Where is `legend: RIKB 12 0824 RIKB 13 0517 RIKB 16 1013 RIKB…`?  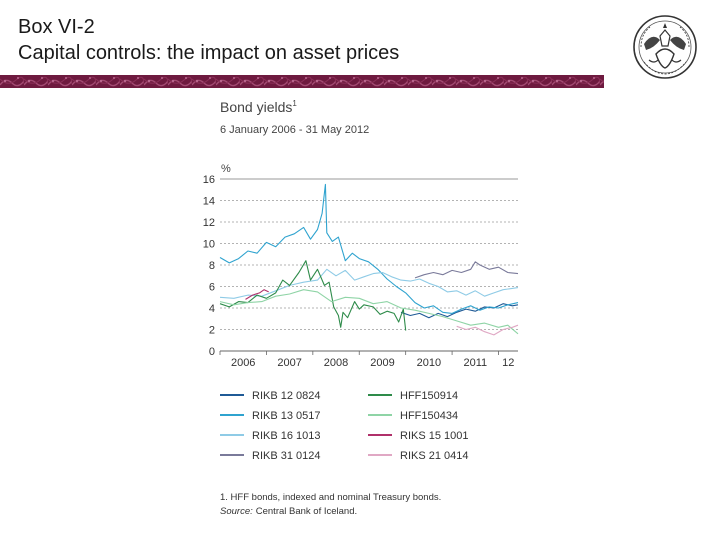
legend: RIKB 12 0824 RIKB 13 0517 RIKB 16 1013 RIKB… is located at coordinates (344, 426).